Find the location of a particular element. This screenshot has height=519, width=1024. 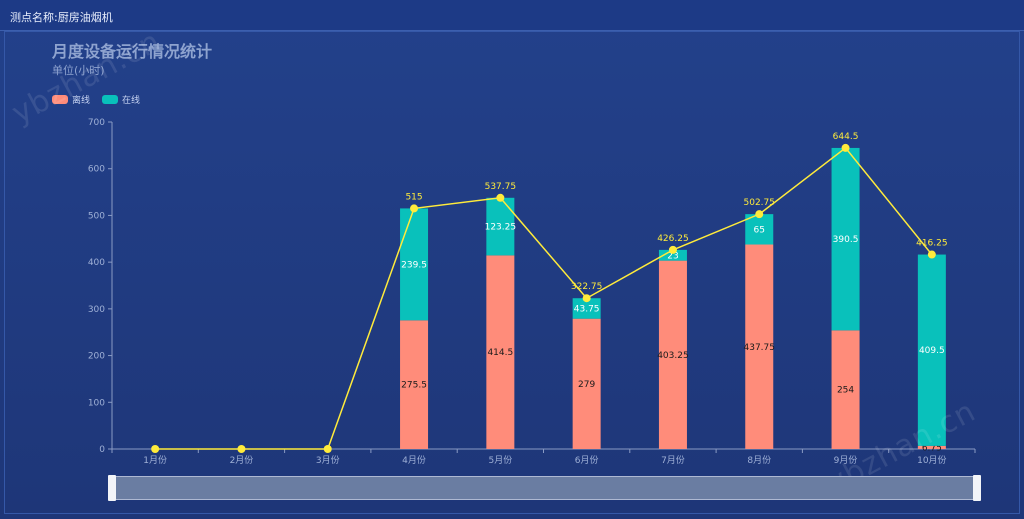

x-tick-label: 5月份 is located at coordinates (500, 460).